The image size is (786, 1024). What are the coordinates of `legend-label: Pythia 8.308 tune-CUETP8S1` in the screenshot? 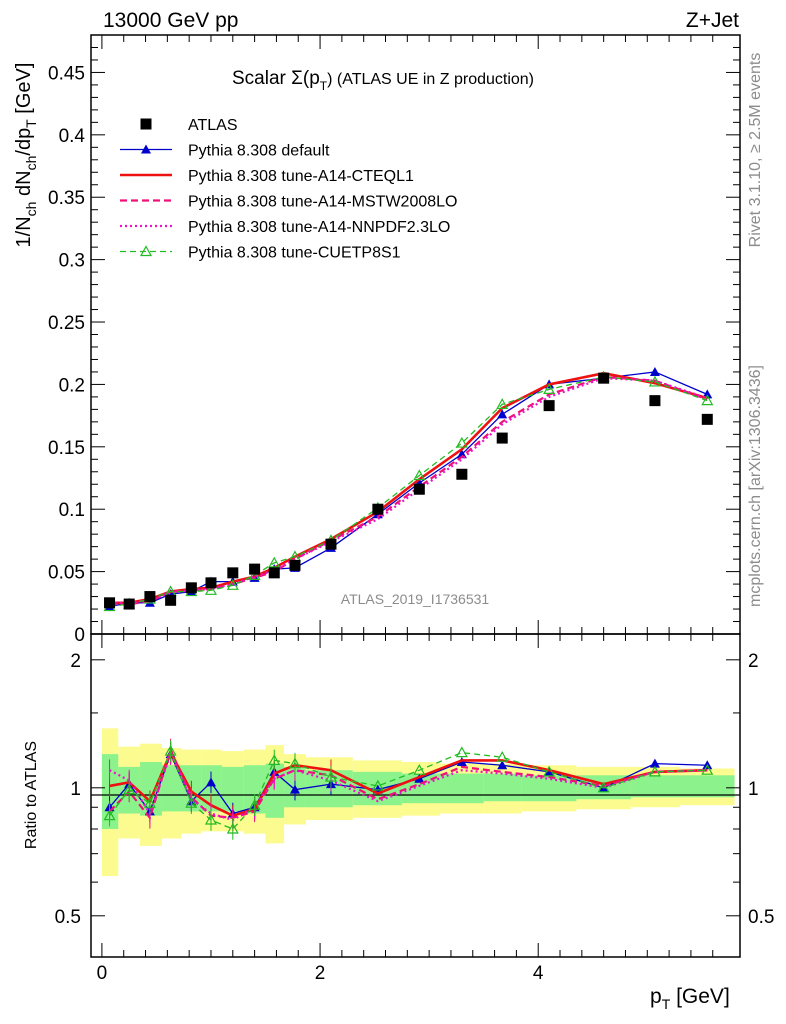 It's located at (294, 253).